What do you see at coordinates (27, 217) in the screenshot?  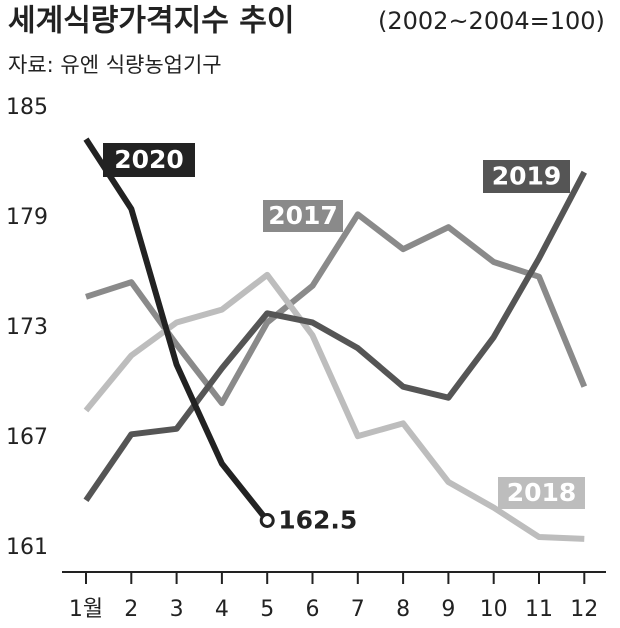 I see `y-tick-label: 179` at bounding box center [27, 217].